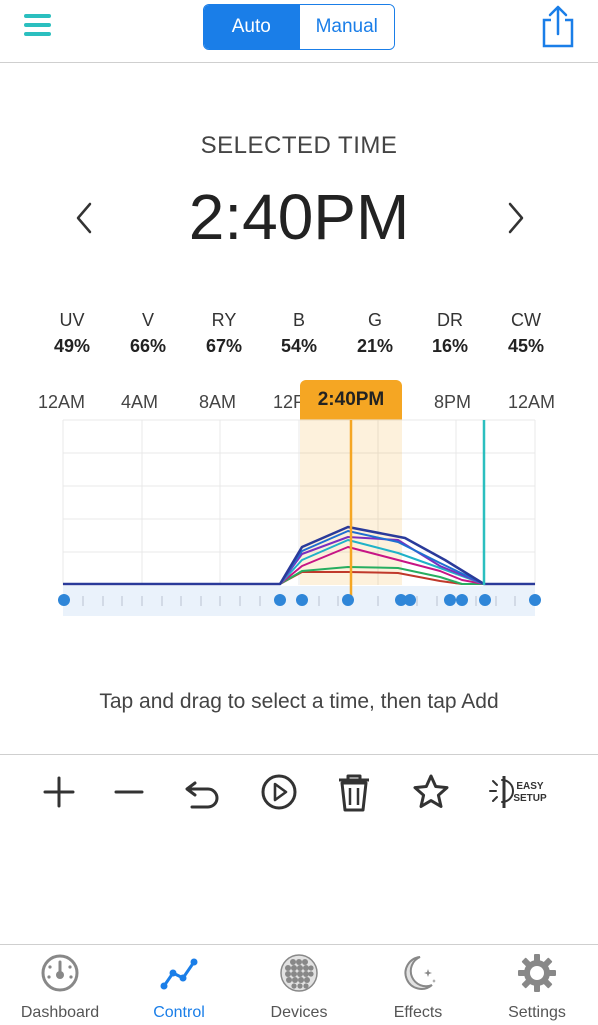 The width and height of the screenshot is (598, 1025). Describe the element at coordinates (148, 333) in the screenshot. I see `channel-v: V 66%` at that location.